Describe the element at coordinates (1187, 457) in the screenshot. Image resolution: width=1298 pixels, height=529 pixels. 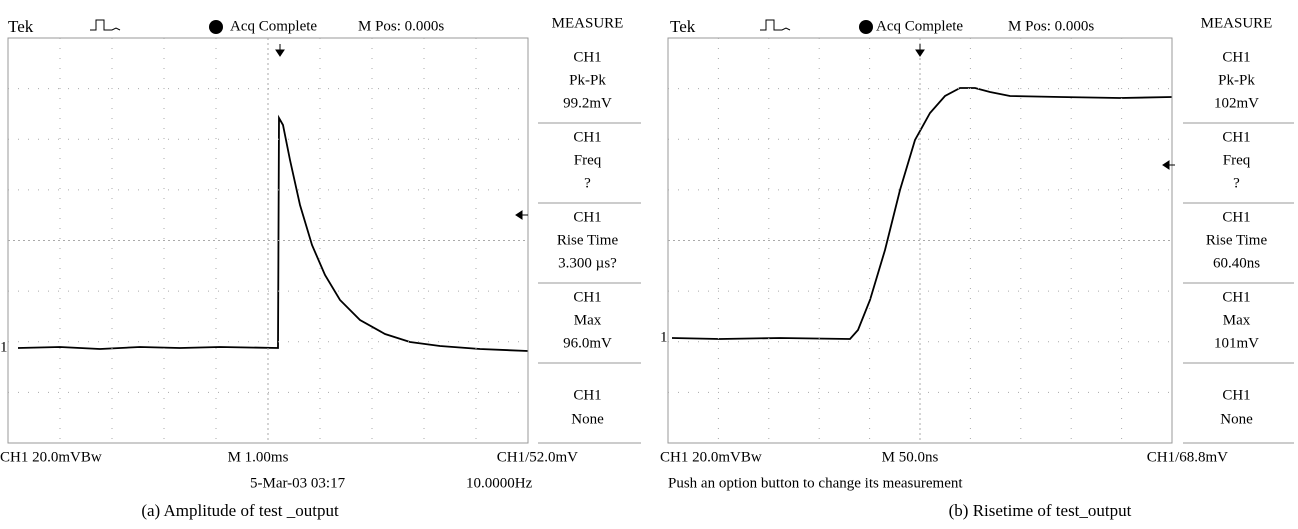
I see `footer-right: CH1/68.8mV` at that location.